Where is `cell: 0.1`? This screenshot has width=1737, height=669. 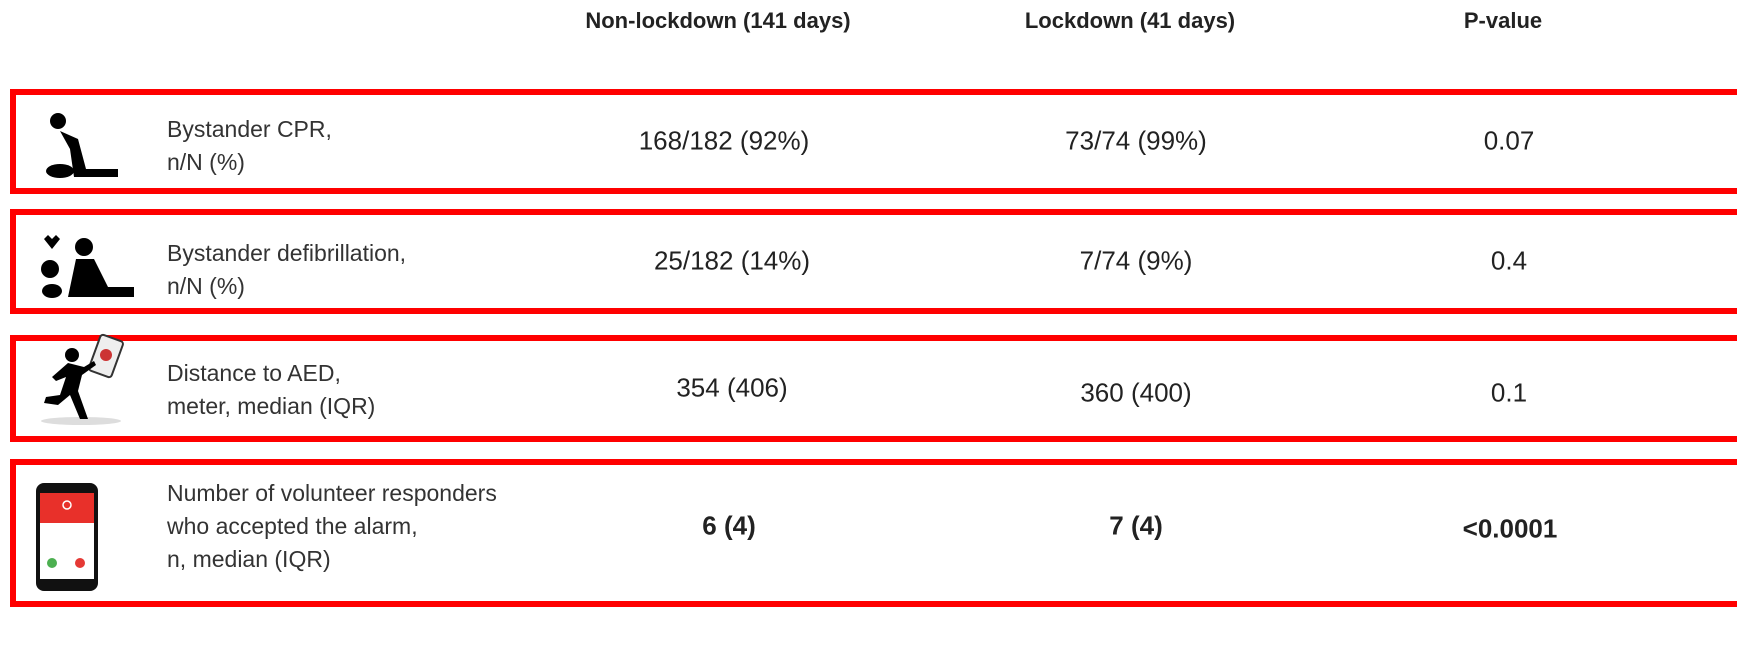 cell: 0.1 is located at coordinates (1509, 392).